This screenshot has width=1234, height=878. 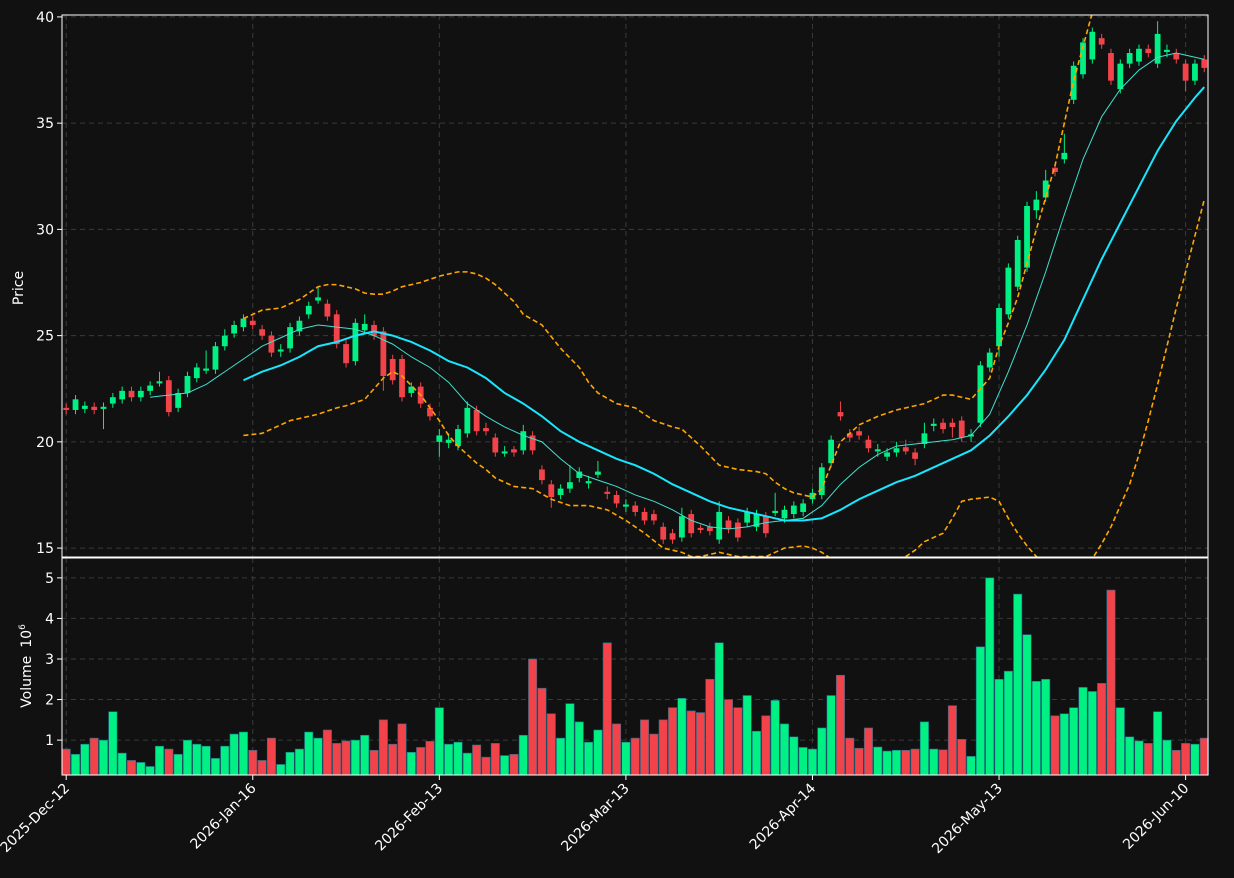 What do you see at coordinates (23, 627) in the screenshot?
I see `volume-offset-exponent: 6` at bounding box center [23, 627].